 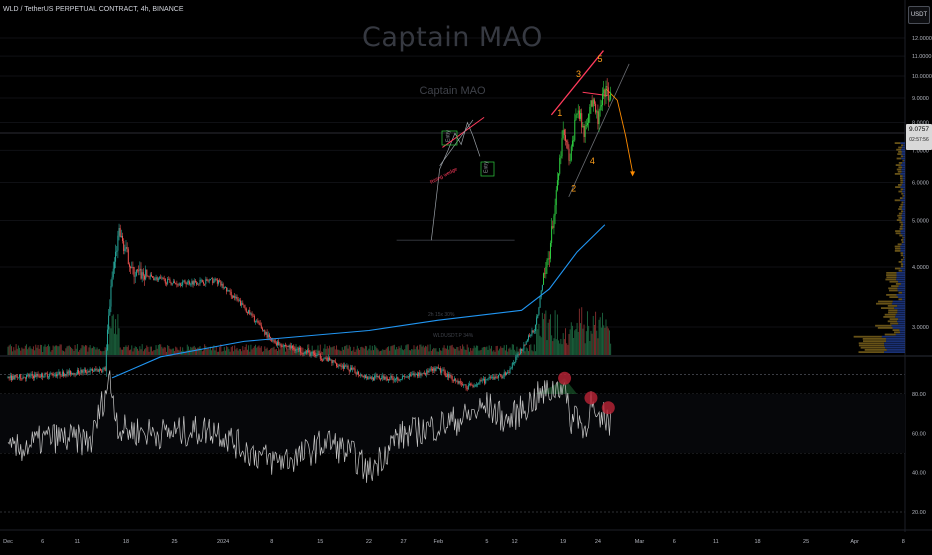 What do you see at coordinates (919, 15) in the screenshot?
I see `currency-badge: USDT` at bounding box center [919, 15].